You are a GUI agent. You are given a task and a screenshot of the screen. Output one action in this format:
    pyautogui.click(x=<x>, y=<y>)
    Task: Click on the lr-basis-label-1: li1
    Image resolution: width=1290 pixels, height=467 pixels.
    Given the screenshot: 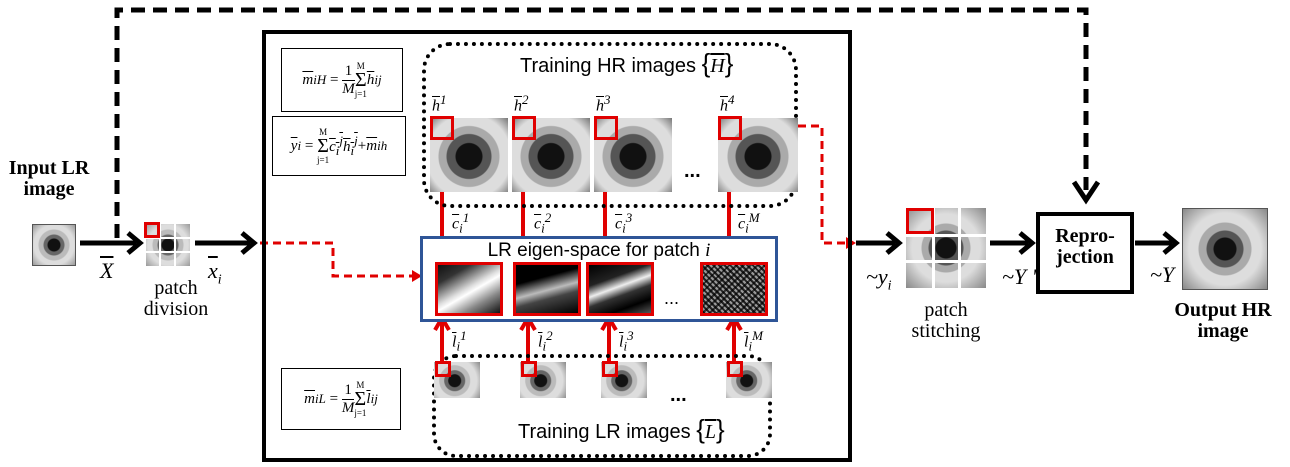 What is the action you would take?
    pyautogui.click(x=459, y=341)
    